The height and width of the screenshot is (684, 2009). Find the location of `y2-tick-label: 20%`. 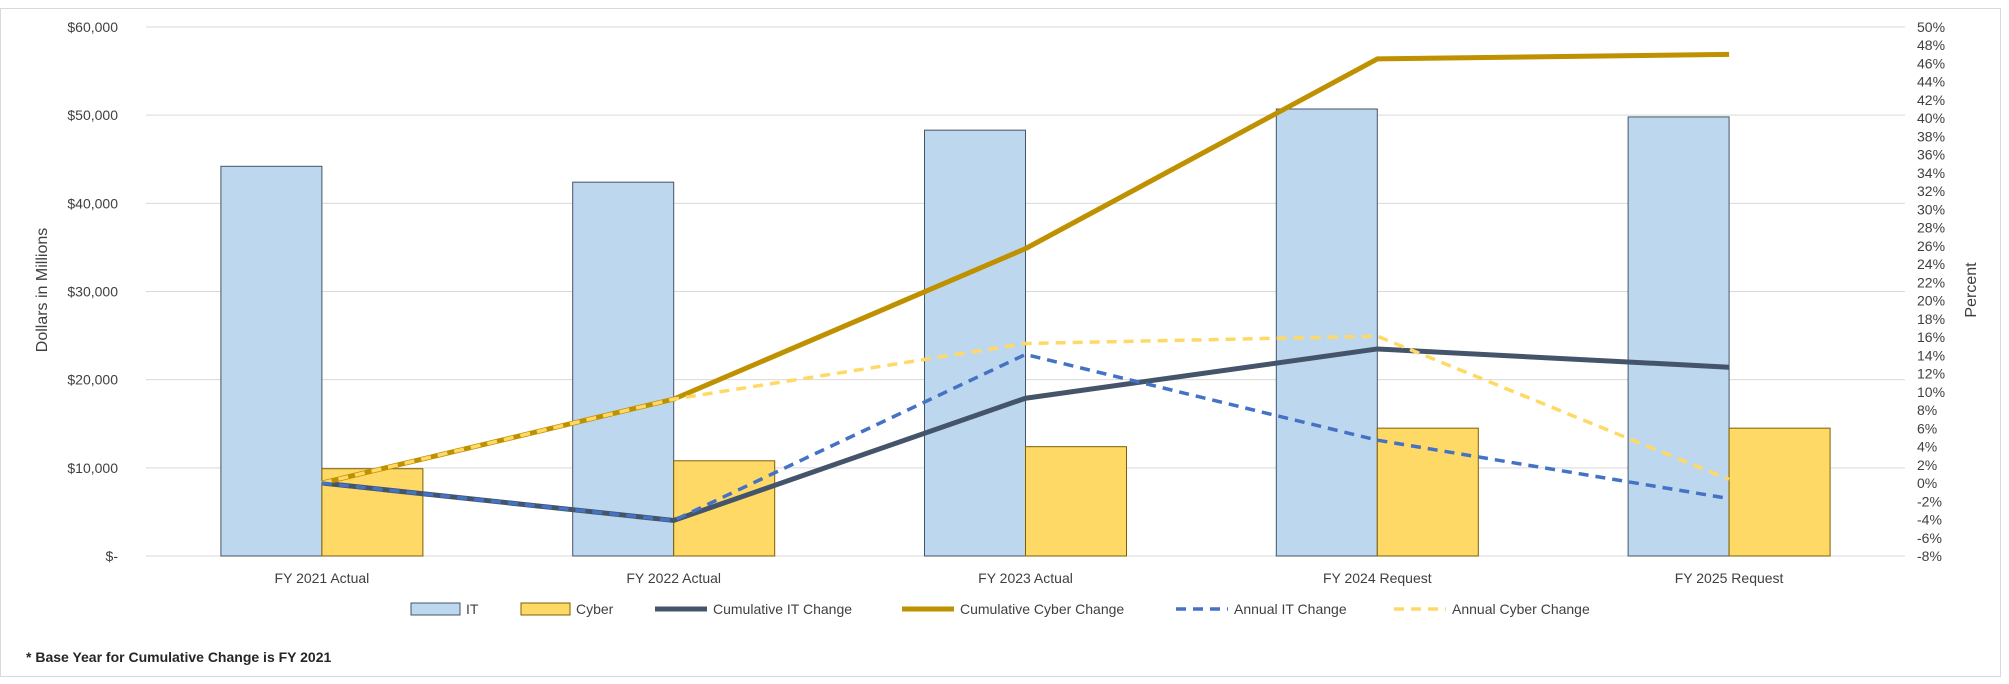

y2-tick-label: 20% is located at coordinates (1931, 301).